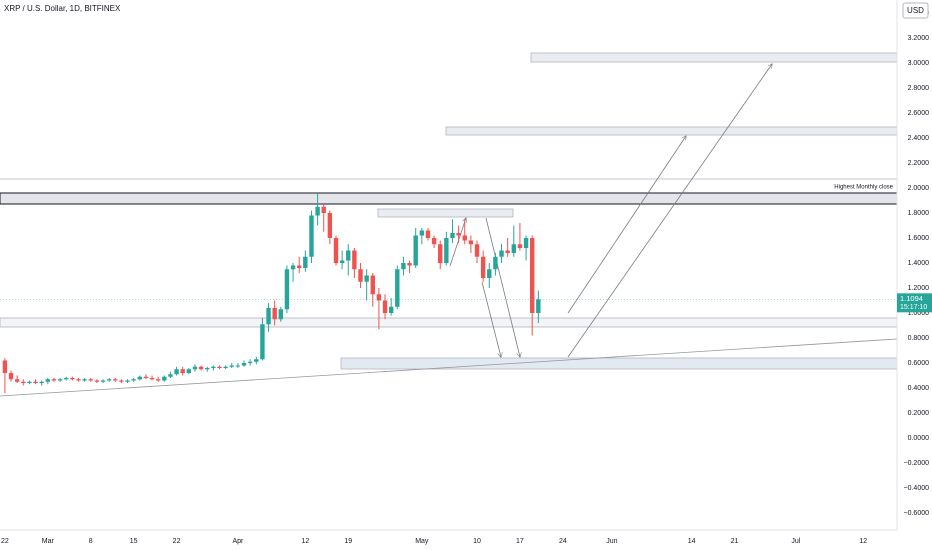 The image size is (932, 550). Describe the element at coordinates (919, 113) in the screenshot. I see `y-tick-label: 2.6000` at that location.